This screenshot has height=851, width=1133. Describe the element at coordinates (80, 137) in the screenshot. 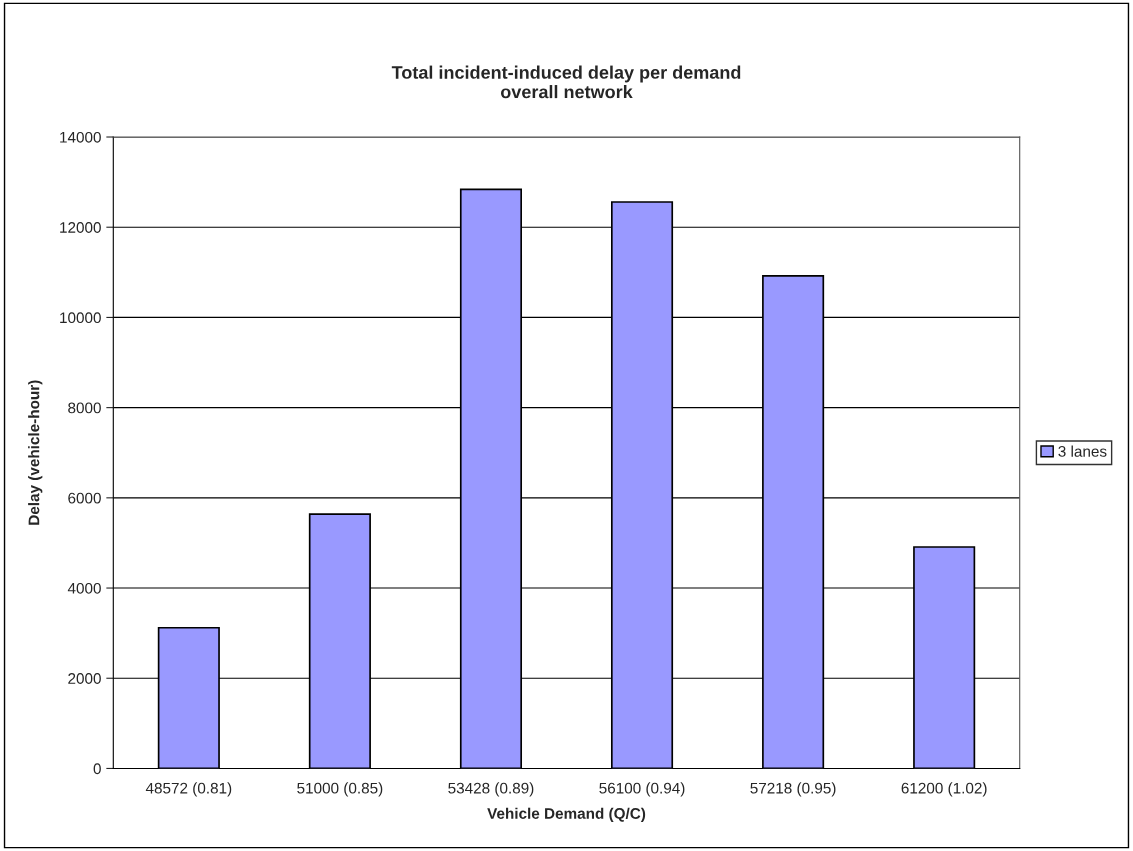

I see `y-tick-label: 14000` at that location.